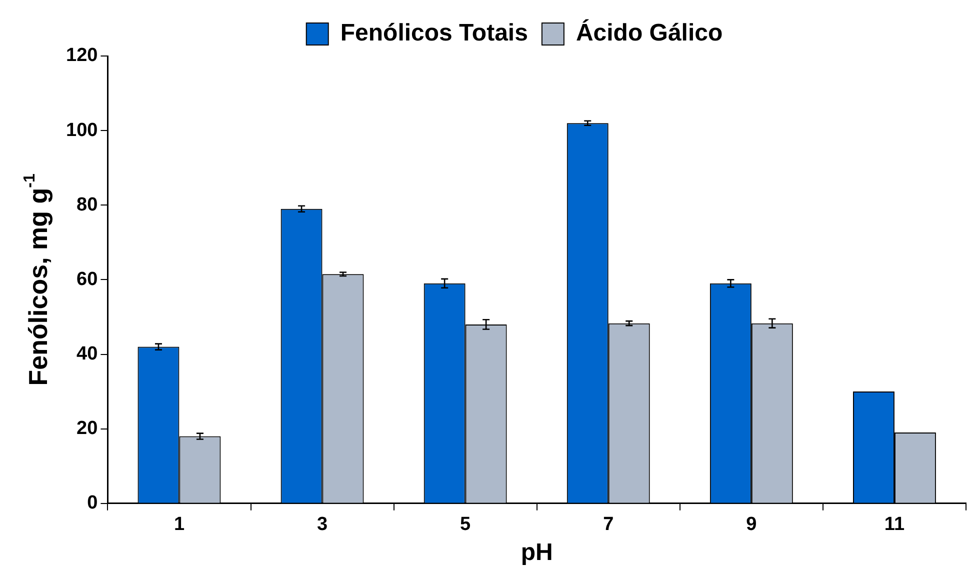 This screenshot has width=980, height=576. Describe the element at coordinates (649, 32) in the screenshot. I see `legend-label: Ácido Gálico` at that location.